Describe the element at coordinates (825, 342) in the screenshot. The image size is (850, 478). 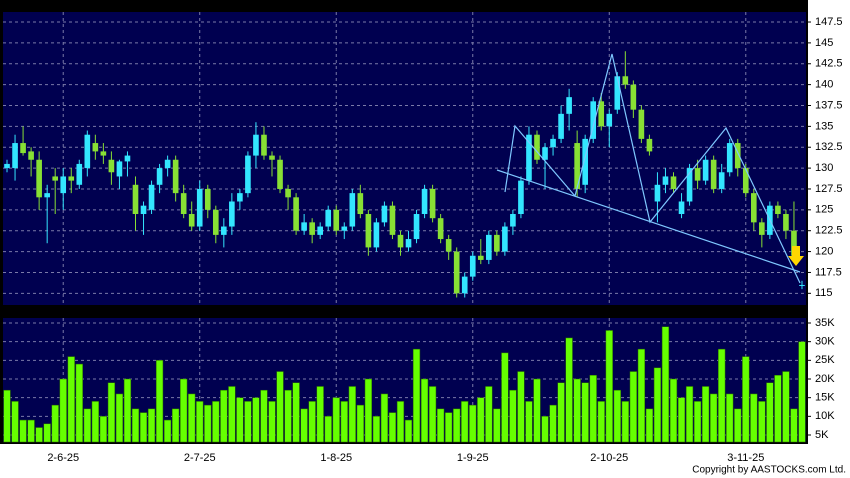
I see `y-tick-label: 30K` at that location.